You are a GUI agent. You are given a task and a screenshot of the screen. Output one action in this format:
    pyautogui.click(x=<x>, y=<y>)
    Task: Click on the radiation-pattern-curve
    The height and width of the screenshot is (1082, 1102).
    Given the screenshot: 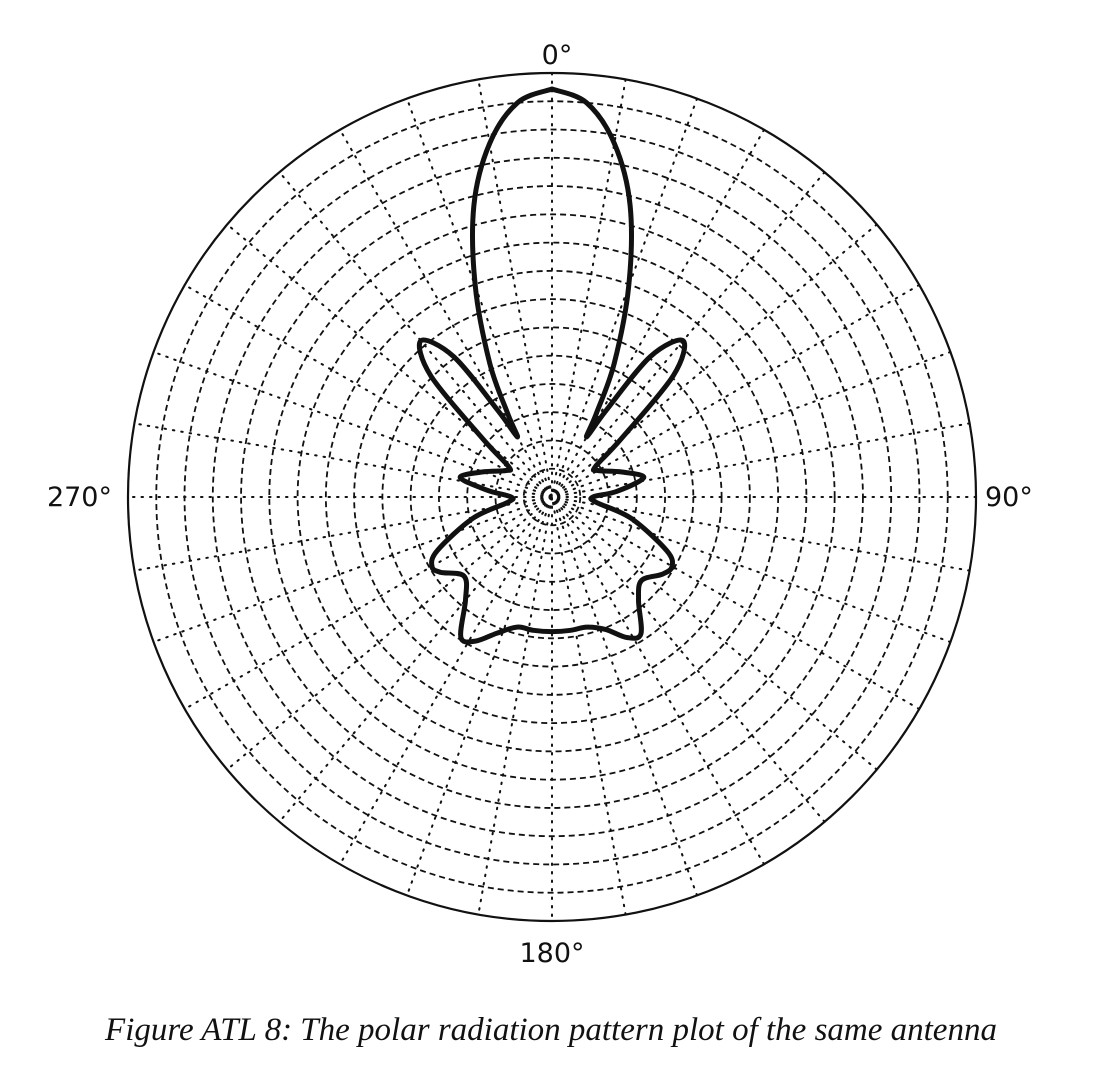 What is the action you would take?
    pyautogui.click(x=552, y=365)
    